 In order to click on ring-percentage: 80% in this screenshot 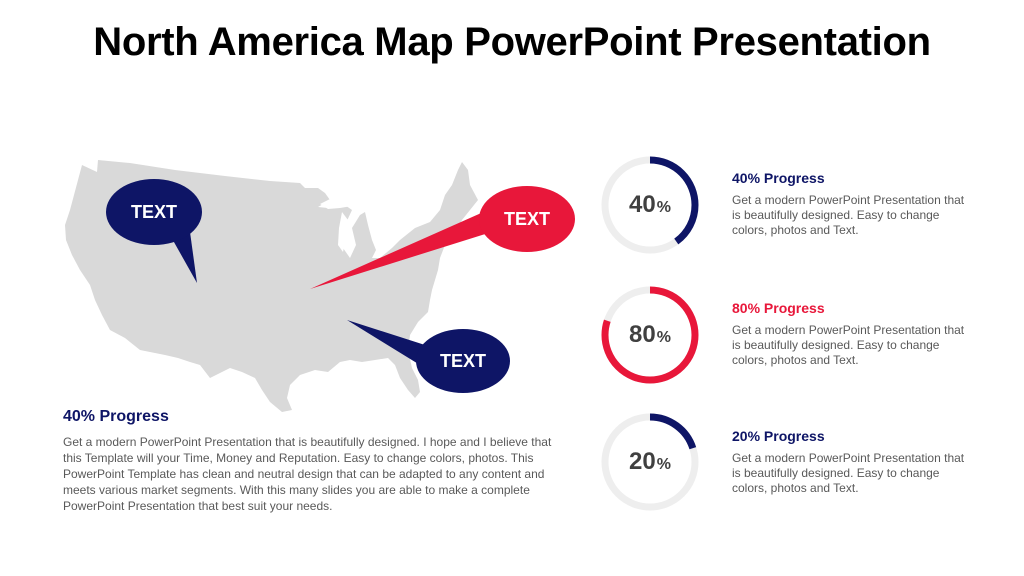, I will do `click(650, 334)`.